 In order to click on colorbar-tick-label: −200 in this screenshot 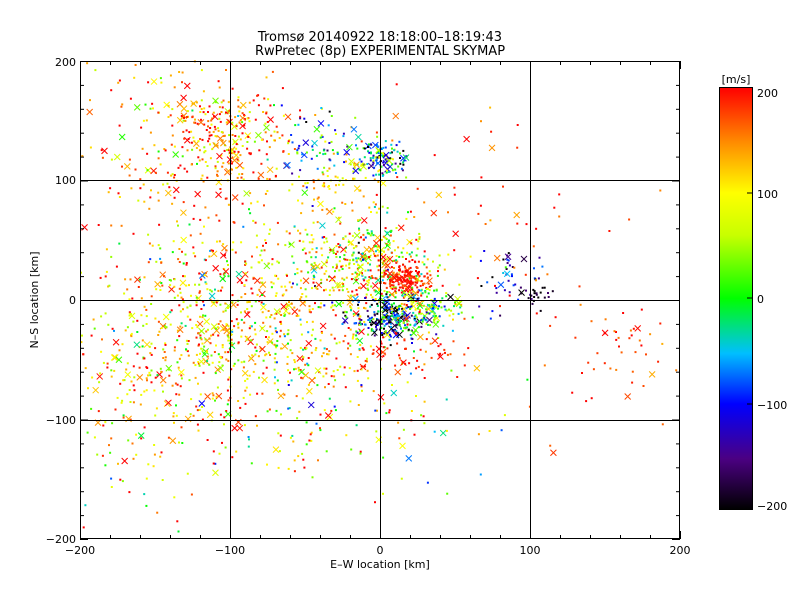, I will do `click(772, 506)`.